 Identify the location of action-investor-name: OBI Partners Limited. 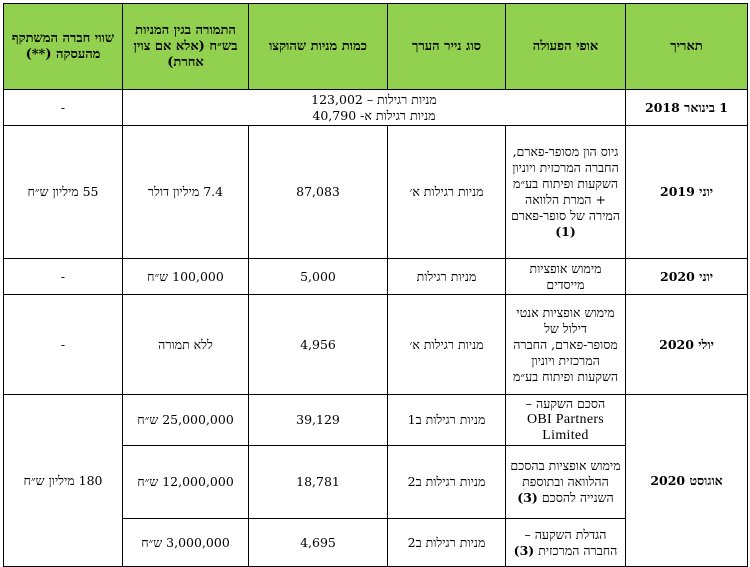
(565, 427).